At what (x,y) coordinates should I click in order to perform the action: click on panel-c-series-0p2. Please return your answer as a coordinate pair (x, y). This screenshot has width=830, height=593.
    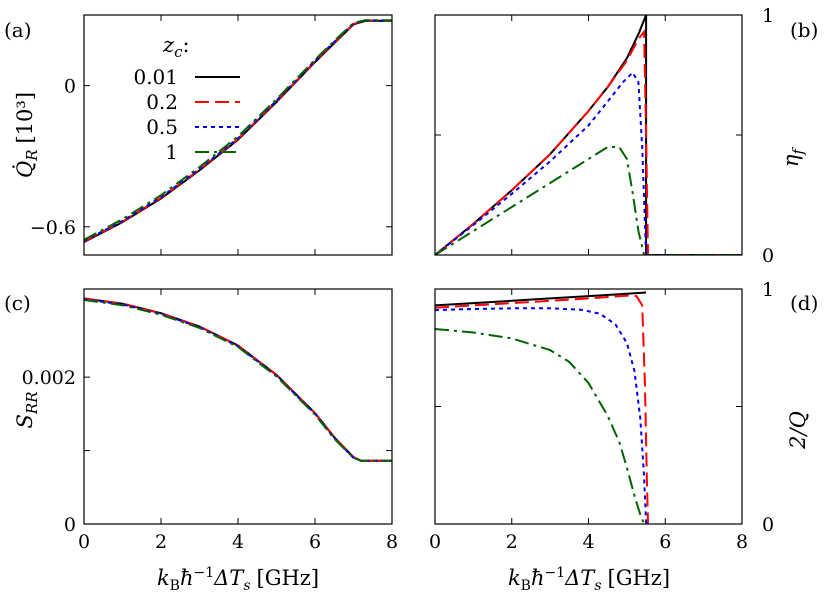
    Looking at the image, I should click on (238, 379).